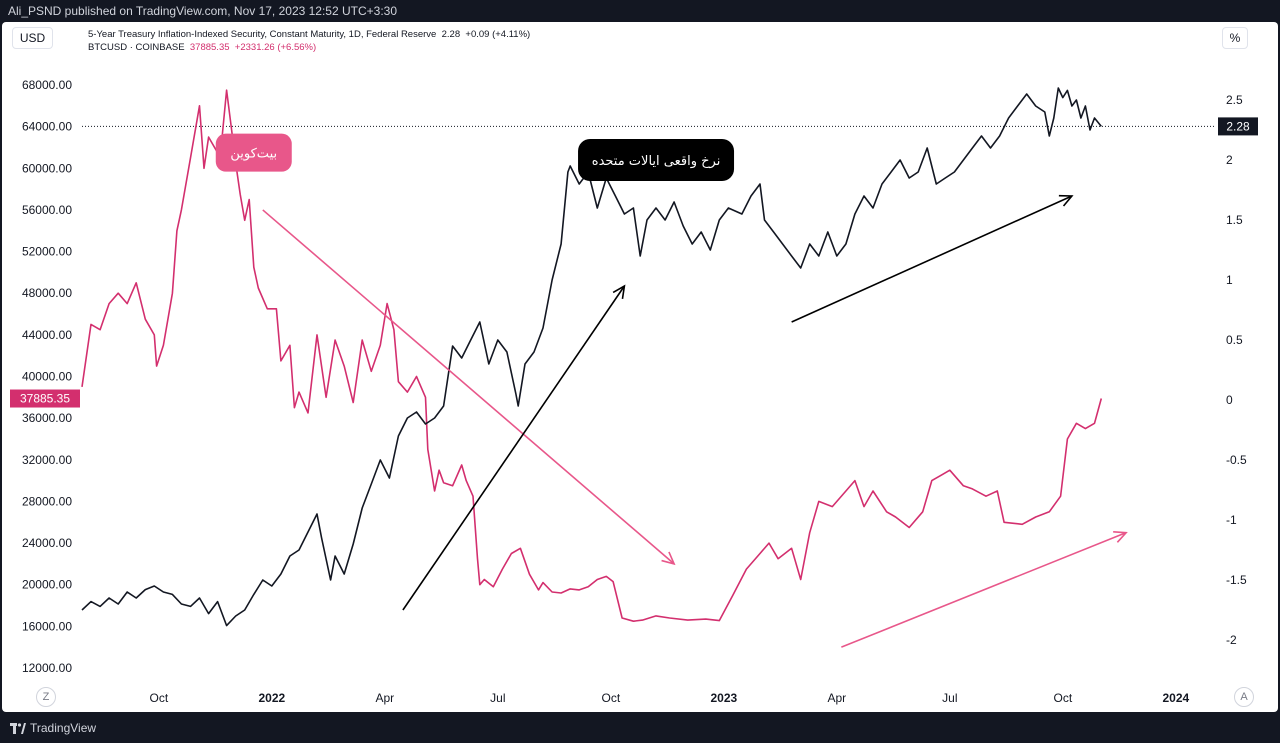  What do you see at coordinates (1235, 38) in the screenshot?
I see `percent-scale-button: %` at bounding box center [1235, 38].